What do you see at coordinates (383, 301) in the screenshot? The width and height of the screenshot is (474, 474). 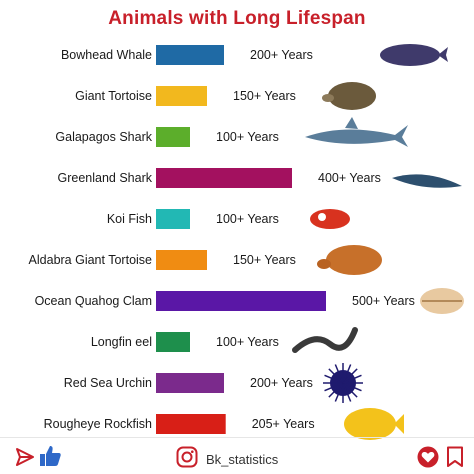 I see `value-label-ocean-quahog-clam: 500+ Years` at bounding box center [383, 301].